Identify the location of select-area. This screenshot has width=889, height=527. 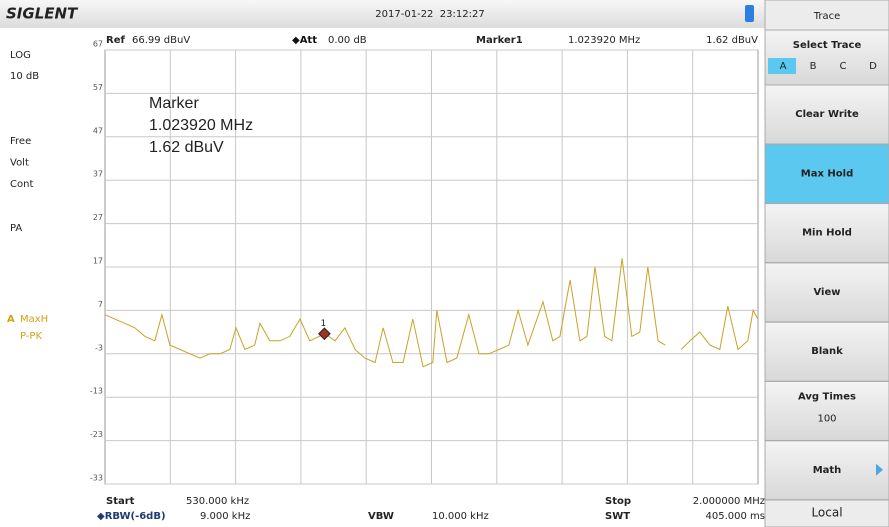
(826, 57).